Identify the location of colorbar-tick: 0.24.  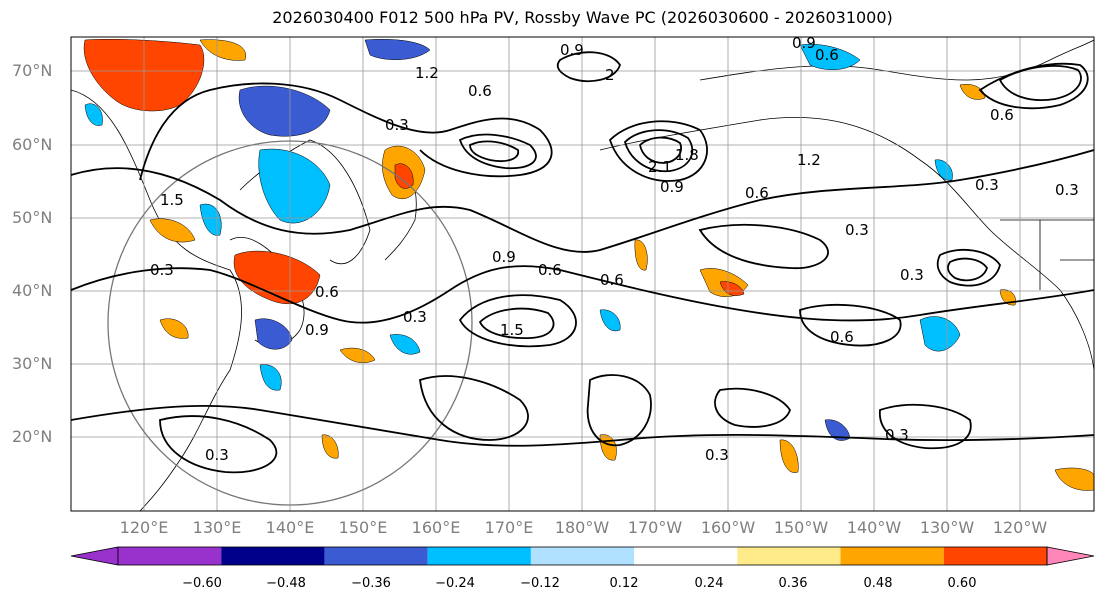
(709, 583).